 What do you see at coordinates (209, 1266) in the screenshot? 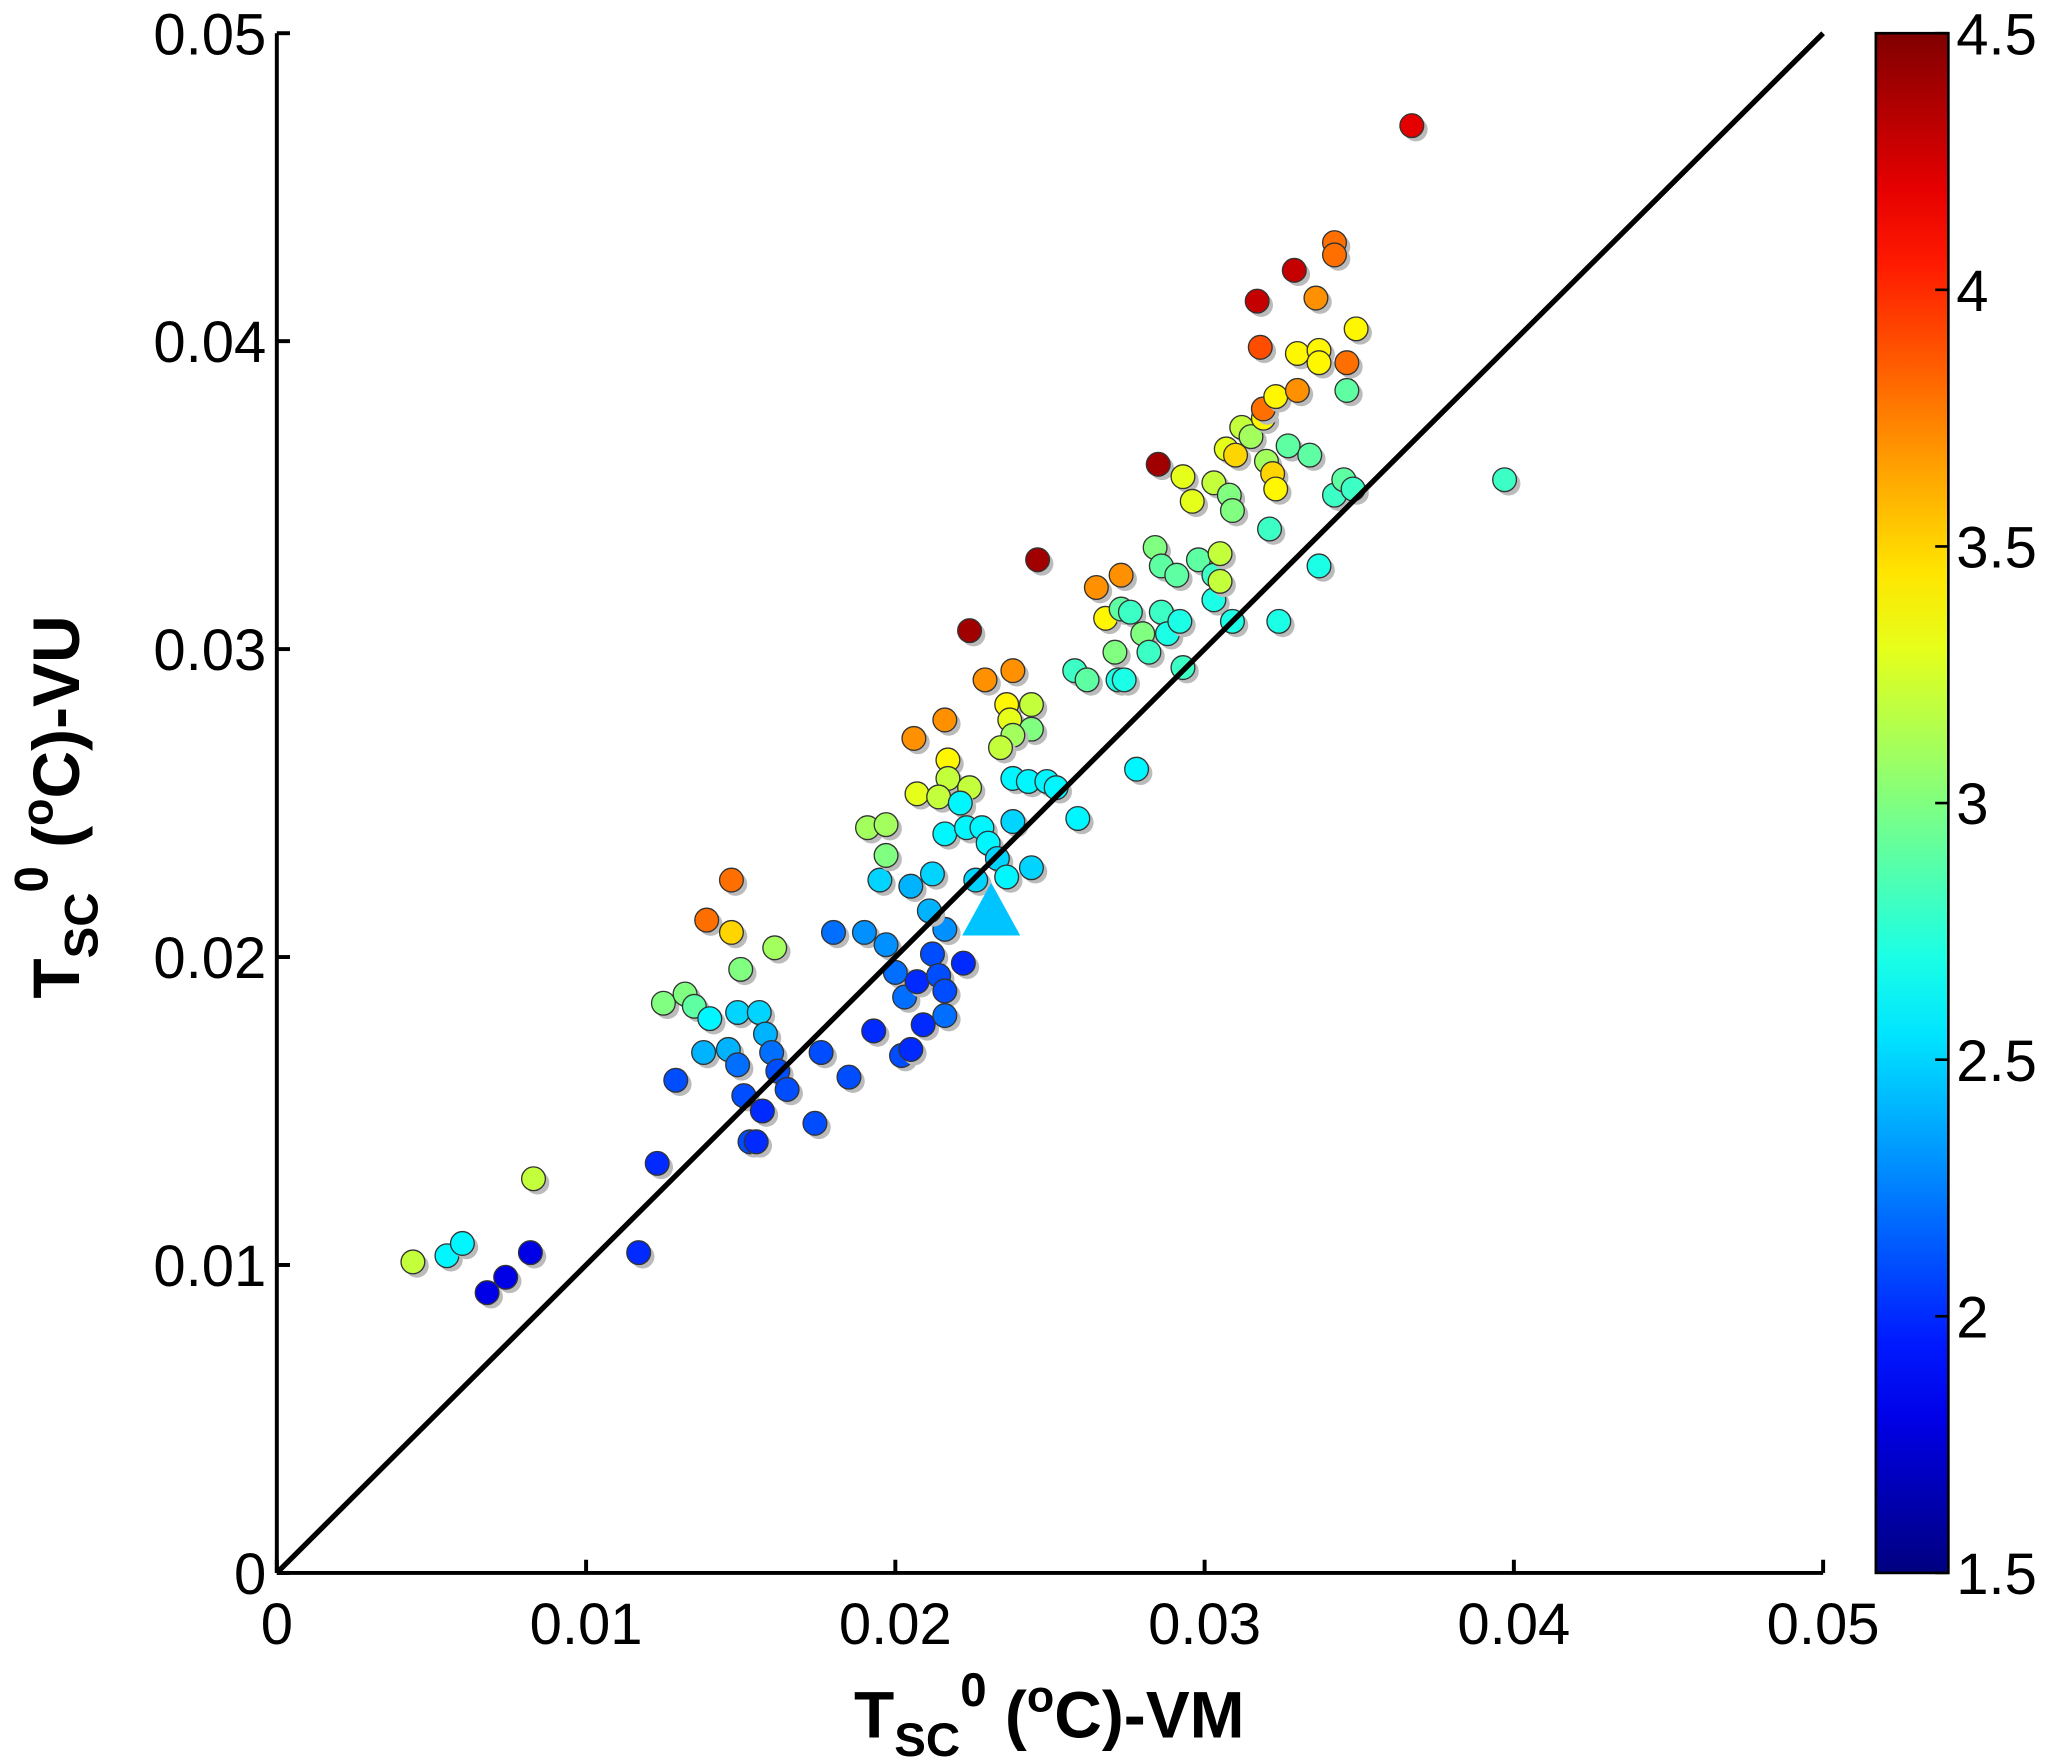
I see `y-tick-label: 0.01` at bounding box center [209, 1266].